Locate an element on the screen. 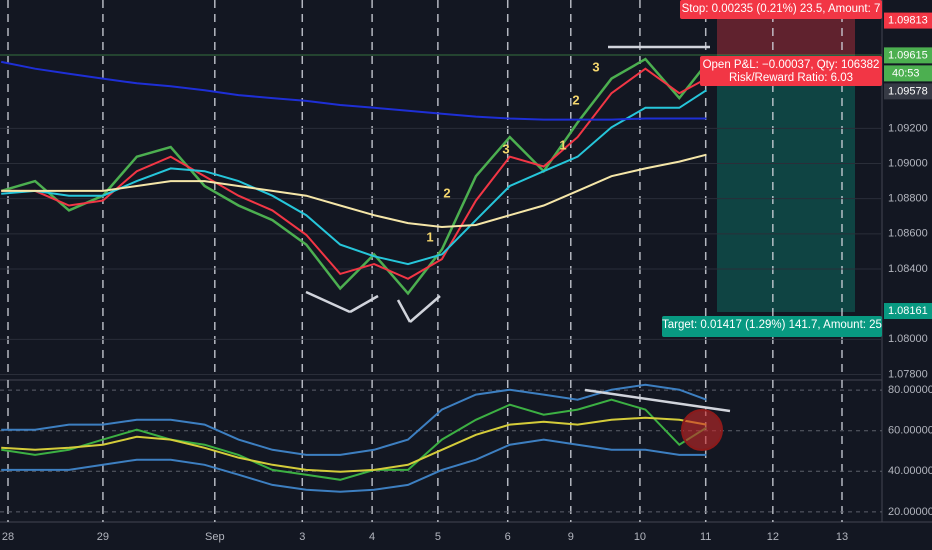  countdown: 40:53 is located at coordinates (906, 73).